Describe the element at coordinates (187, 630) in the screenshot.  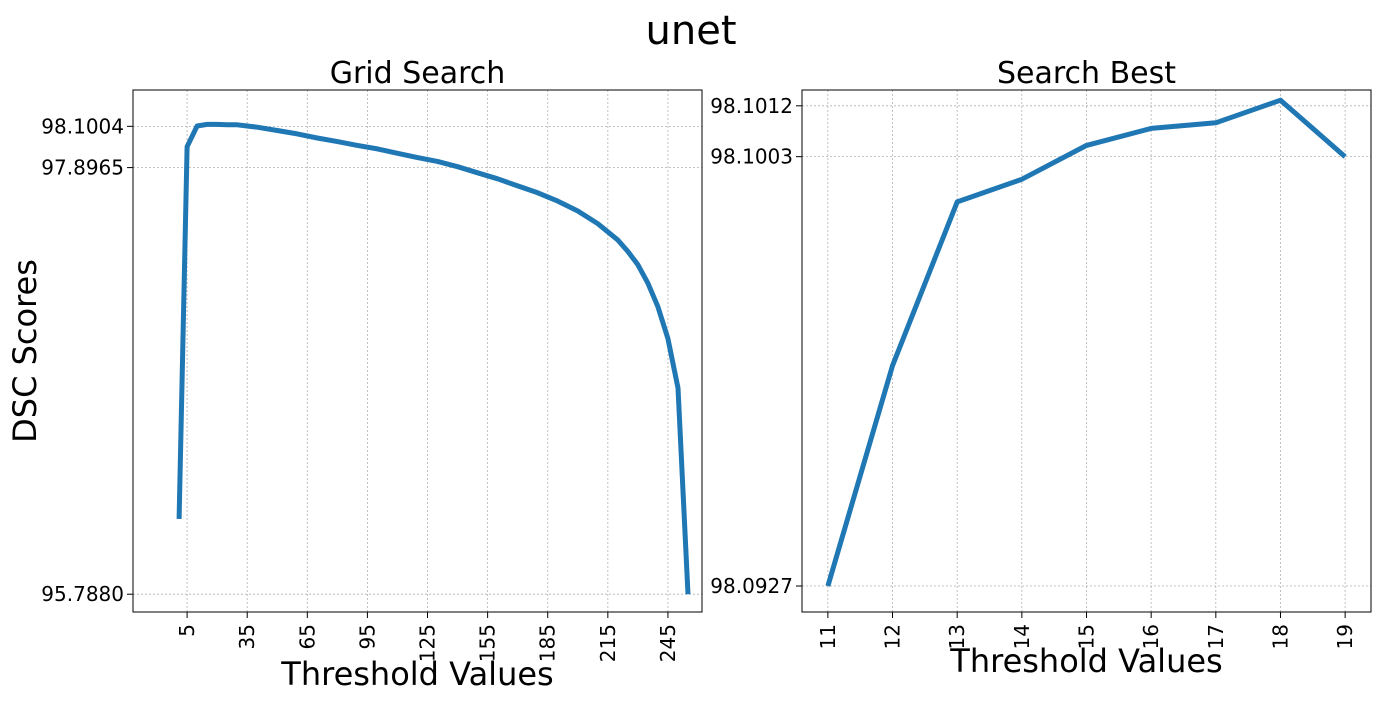
I see `x-tick-label: 5` at that location.